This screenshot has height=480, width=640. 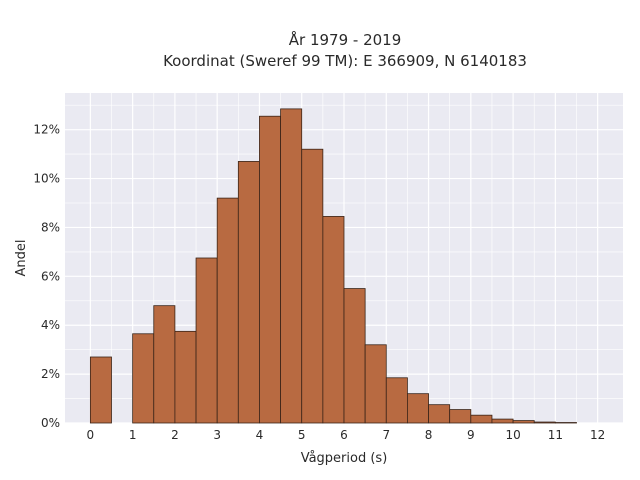 I want to click on y-tick-label: 6%, so click(x=50, y=276).